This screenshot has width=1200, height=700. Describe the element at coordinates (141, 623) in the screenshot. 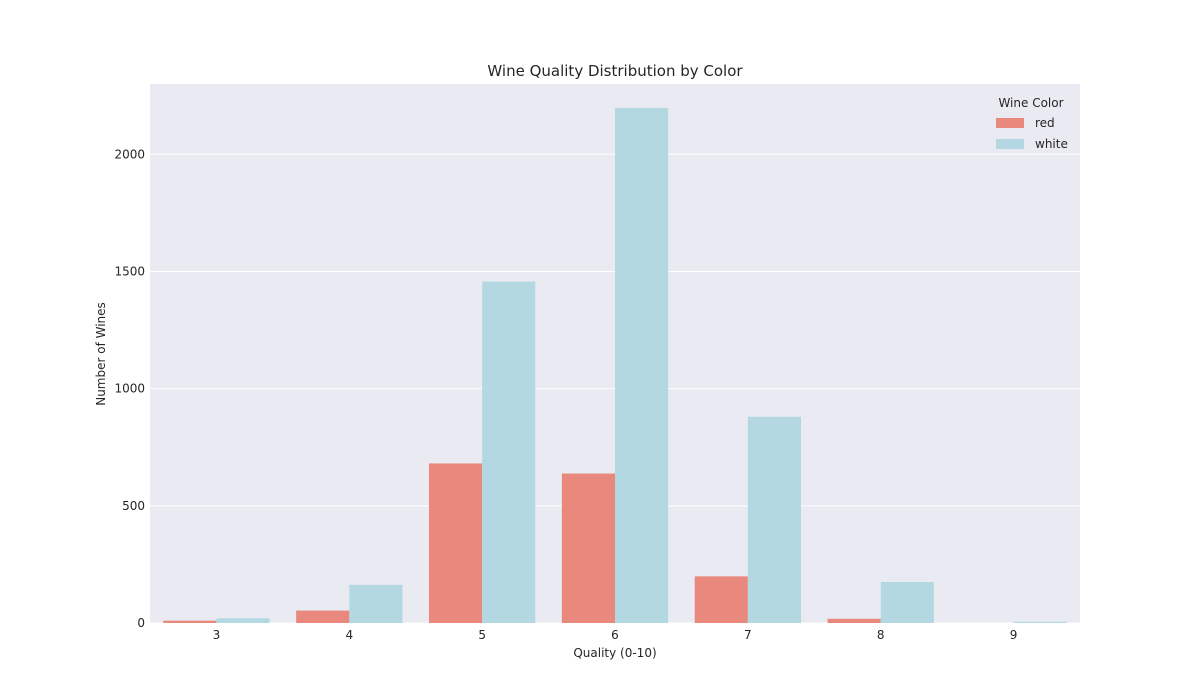

I see `y-tick-label: 0` at that location.